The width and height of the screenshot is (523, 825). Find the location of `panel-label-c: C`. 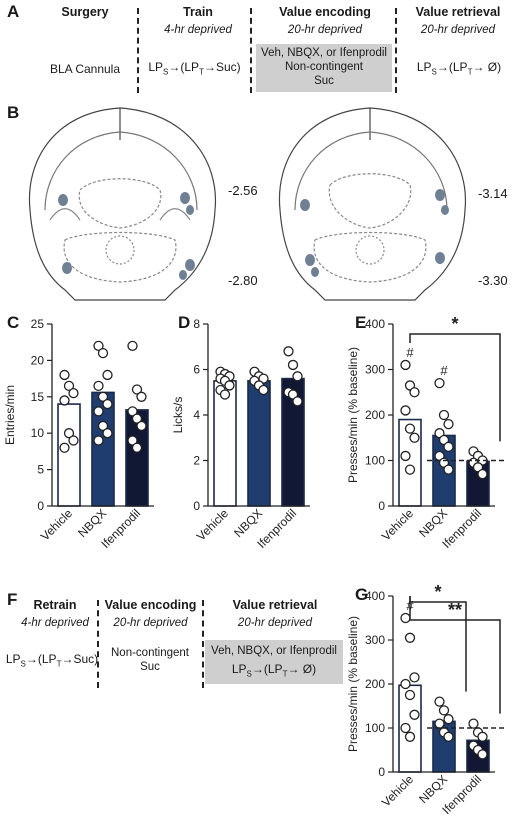

panel-label-c: C is located at coordinates (13, 322).